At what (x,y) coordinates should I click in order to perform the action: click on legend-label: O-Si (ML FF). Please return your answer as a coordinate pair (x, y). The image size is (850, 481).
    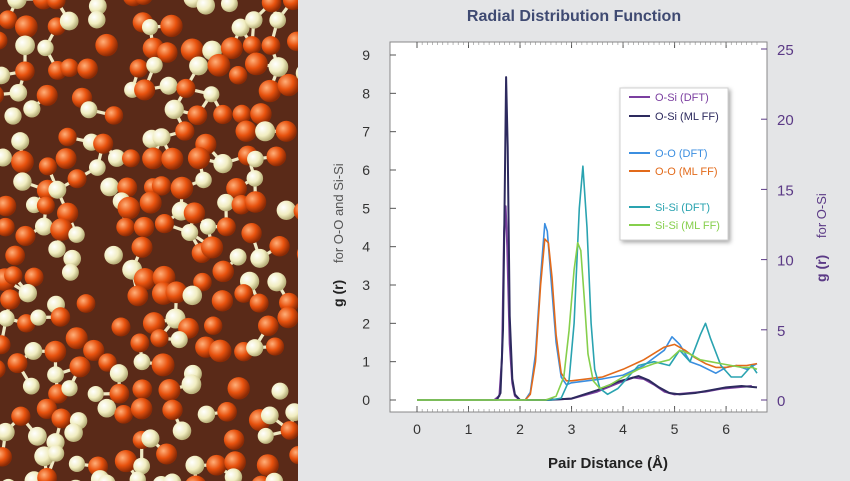
    Looking at the image, I should click on (687, 117).